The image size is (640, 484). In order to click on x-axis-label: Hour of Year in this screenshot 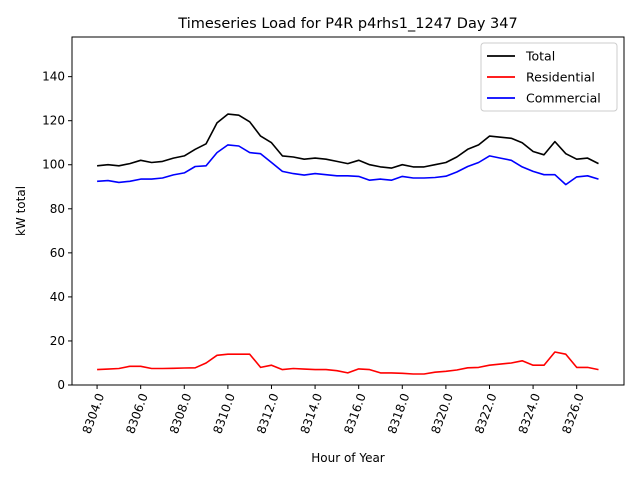, I will do `click(348, 458)`.